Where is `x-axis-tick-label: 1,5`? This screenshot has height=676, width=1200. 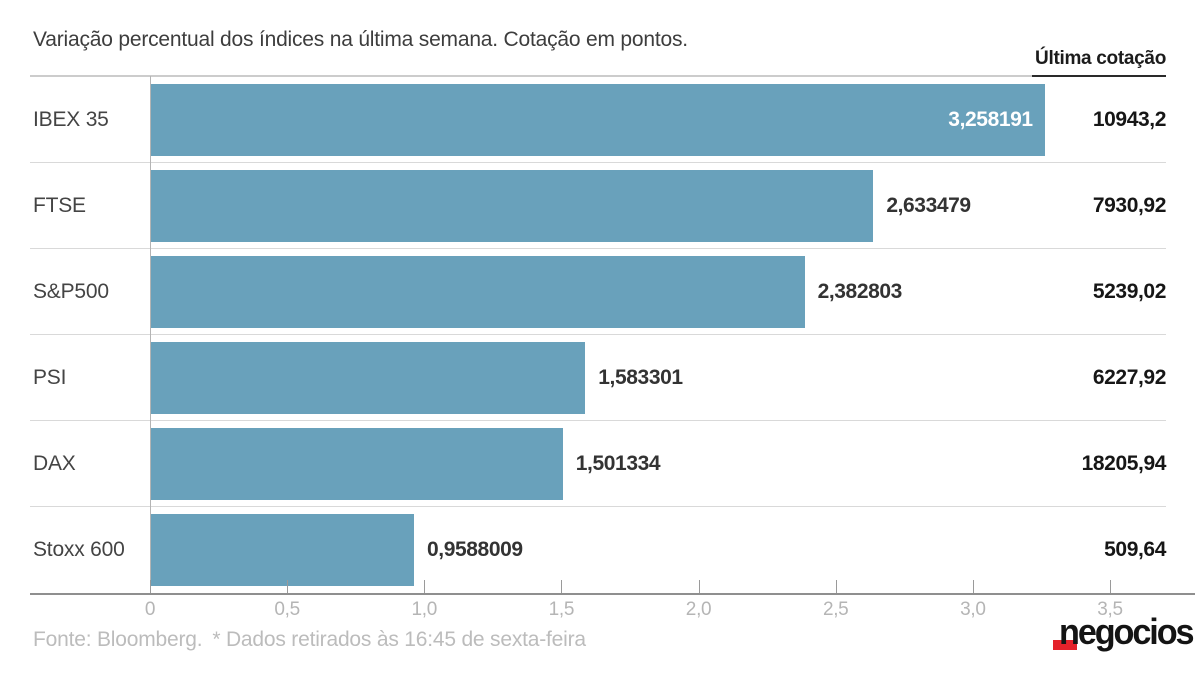
x-axis-tick-label: 1,5 is located at coordinates (561, 609).